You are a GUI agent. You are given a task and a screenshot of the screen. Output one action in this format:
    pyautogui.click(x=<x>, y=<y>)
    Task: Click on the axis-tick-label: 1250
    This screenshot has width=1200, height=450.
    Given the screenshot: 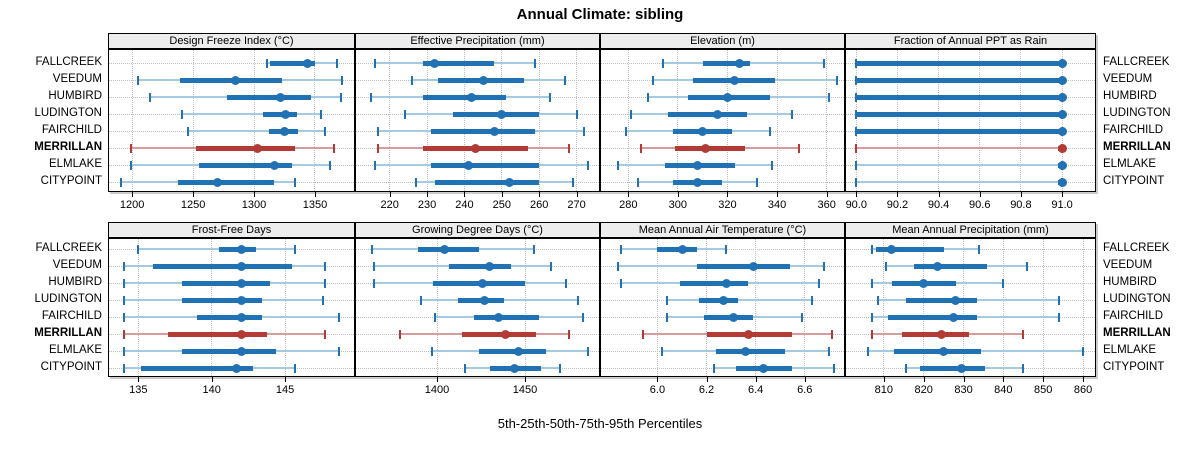 What is the action you would take?
    pyautogui.click(x=193, y=205)
    